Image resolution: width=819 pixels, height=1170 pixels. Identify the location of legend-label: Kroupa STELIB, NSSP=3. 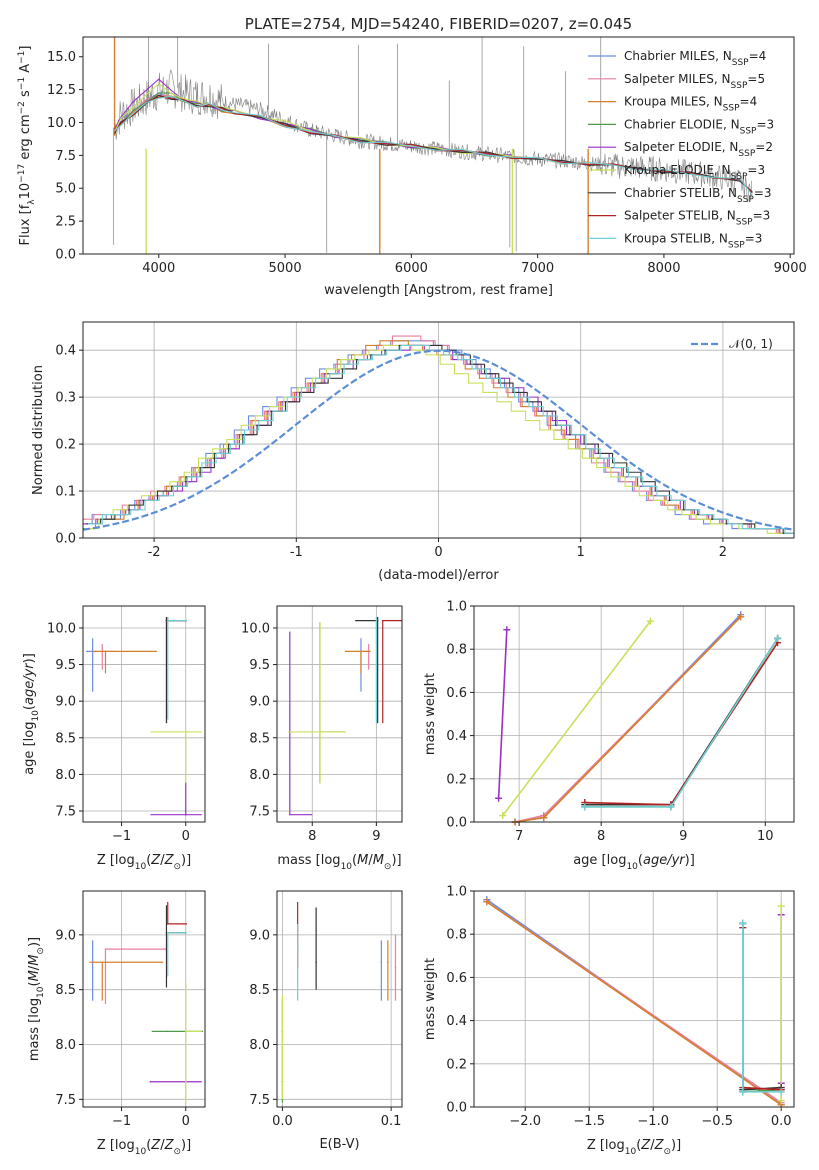
(693, 240).